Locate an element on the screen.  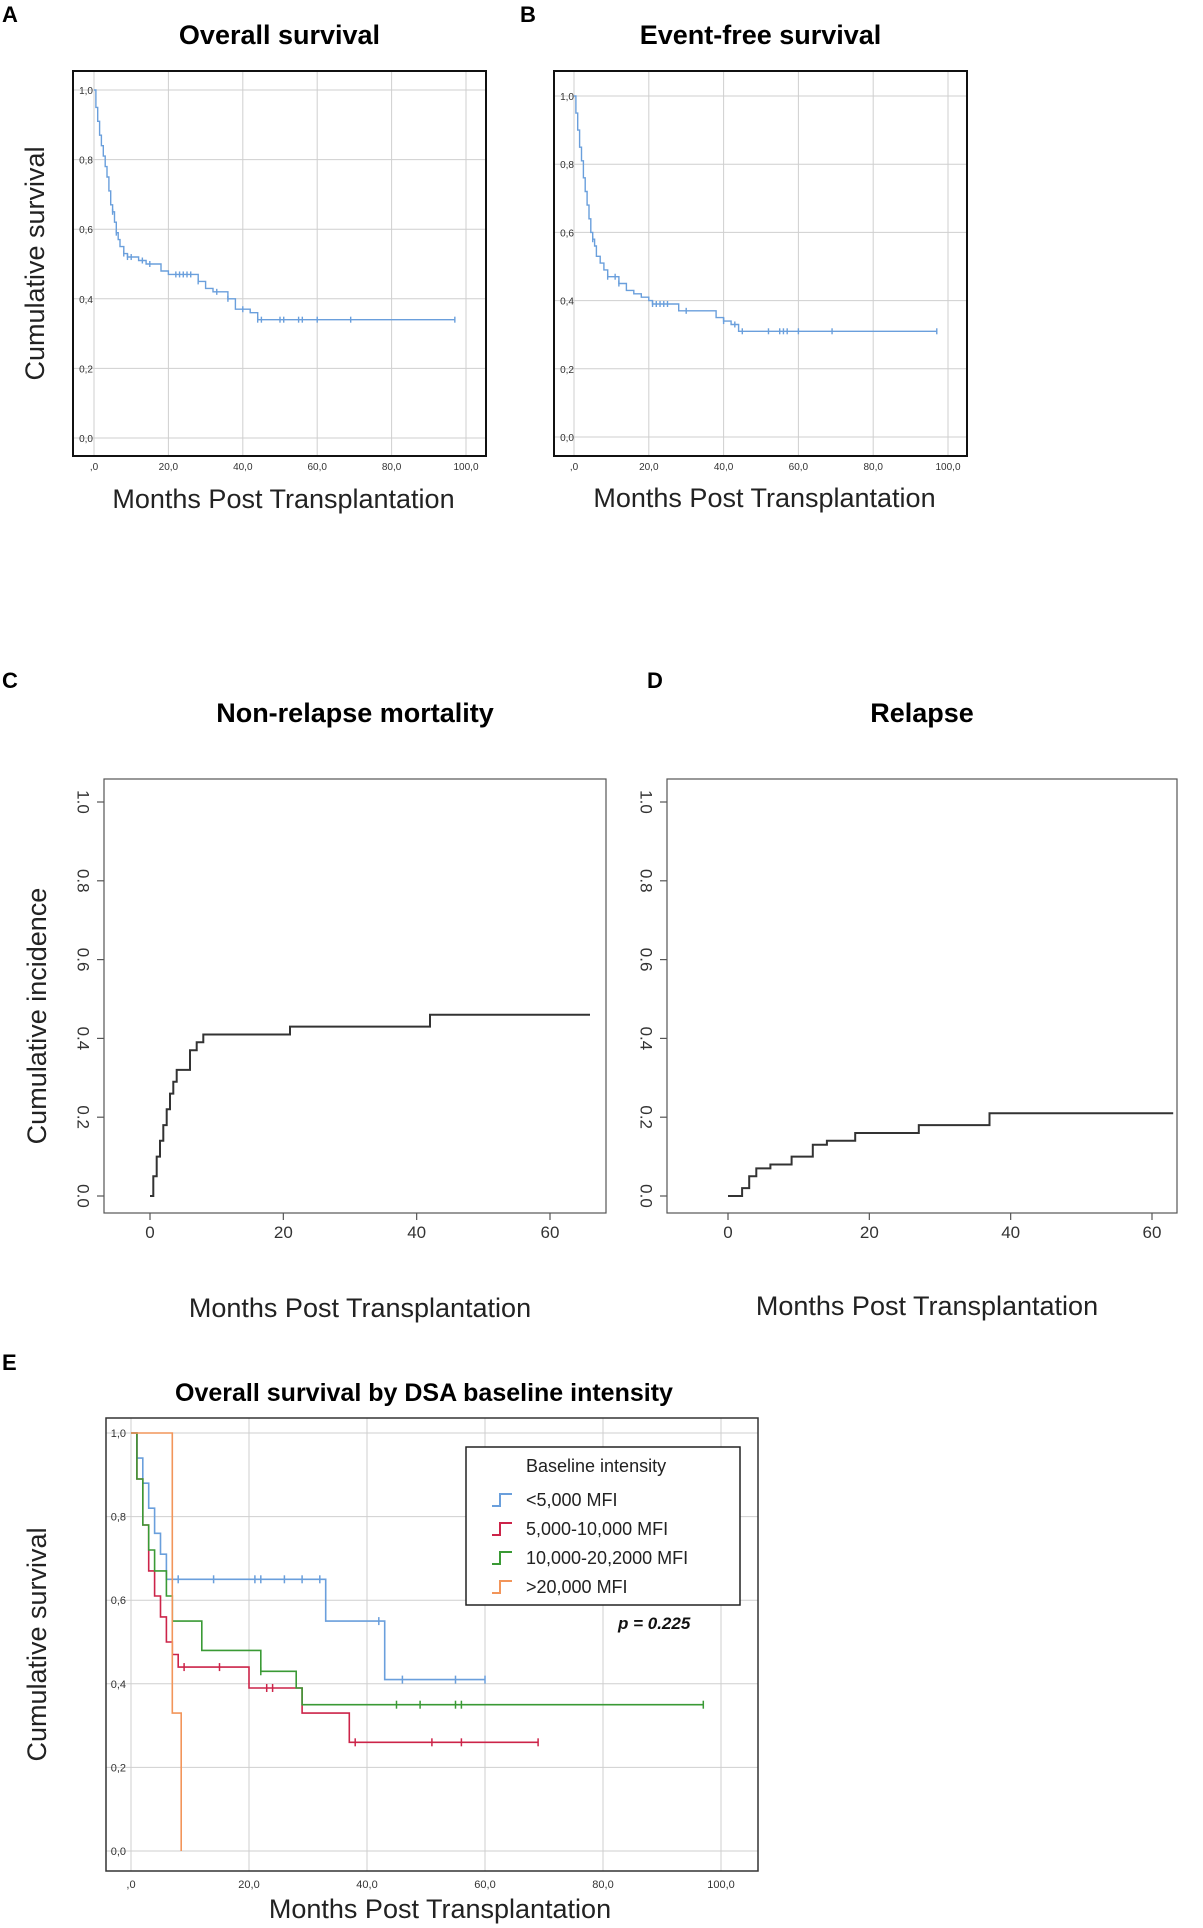
panel-title: Relapse is located at coordinates (922, 713).